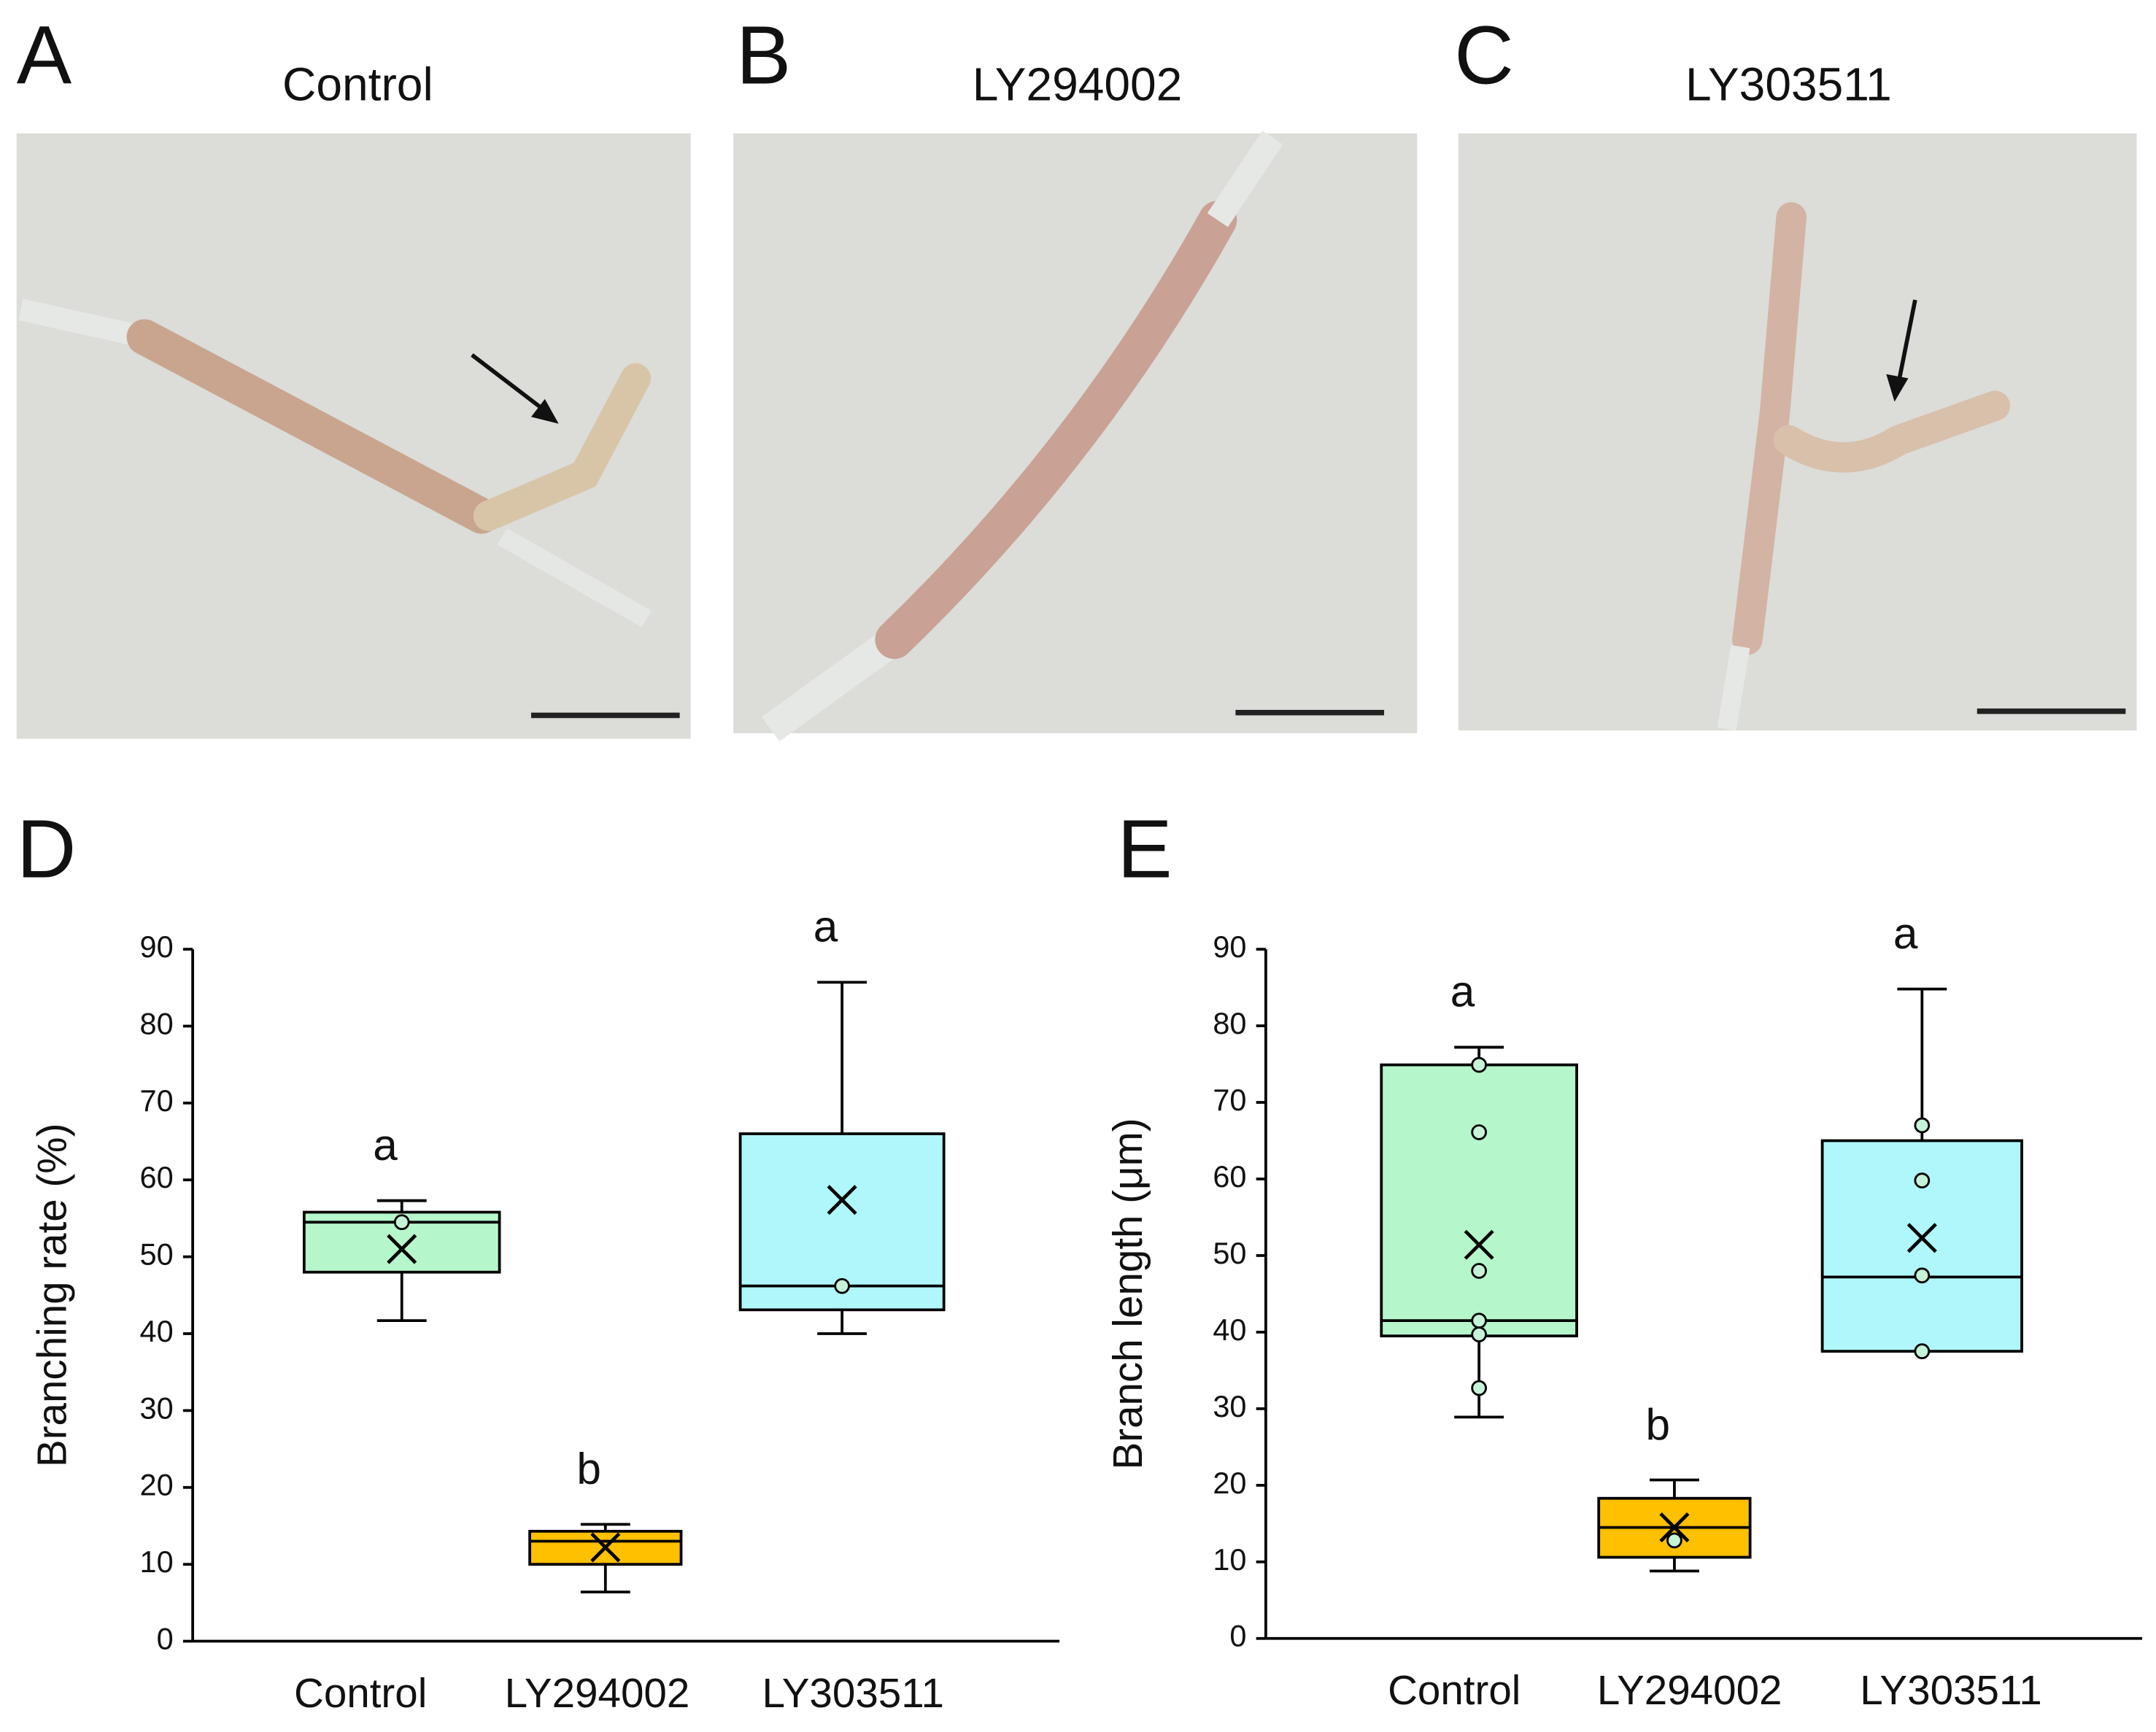 The height and width of the screenshot is (1732, 2156). Describe the element at coordinates (1075, 436) in the screenshot. I see `micrograph-b` at that location.